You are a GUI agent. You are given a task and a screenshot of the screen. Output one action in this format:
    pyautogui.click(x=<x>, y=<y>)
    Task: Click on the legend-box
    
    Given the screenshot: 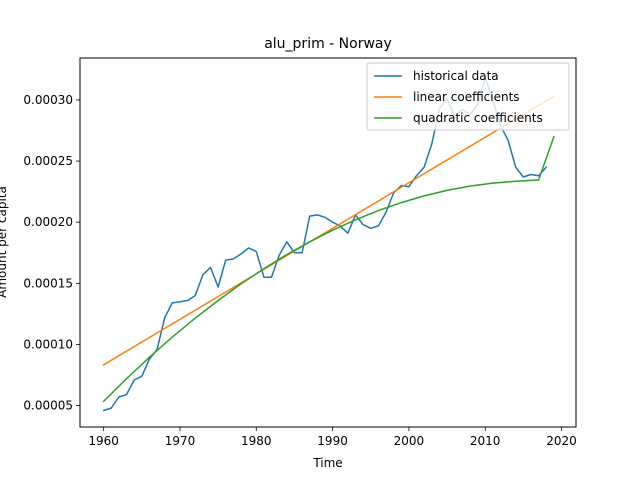 What is the action you would take?
    pyautogui.click(x=468, y=96)
    